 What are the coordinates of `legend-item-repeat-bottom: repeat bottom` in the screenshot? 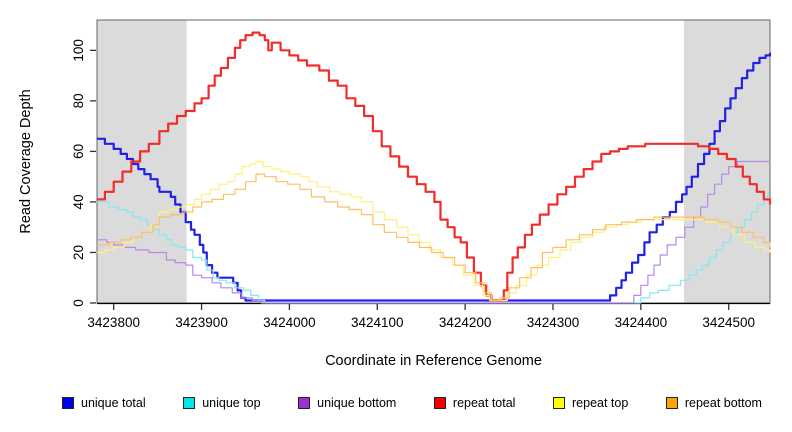 It's located at (713, 403).